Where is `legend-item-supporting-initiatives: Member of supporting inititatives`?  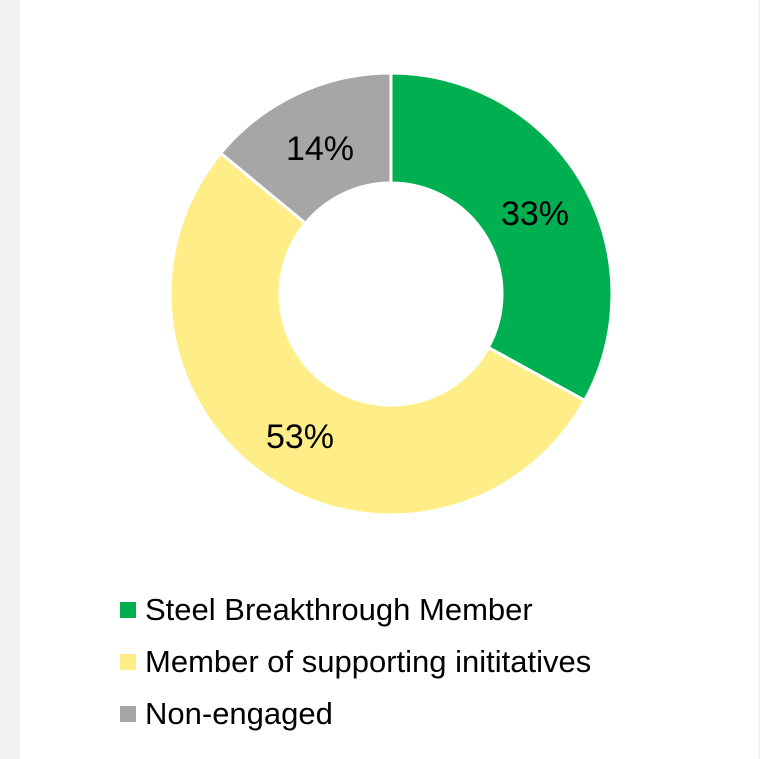 legend-item-supporting-initiatives: Member of supporting inititatives is located at coordinates (355, 662).